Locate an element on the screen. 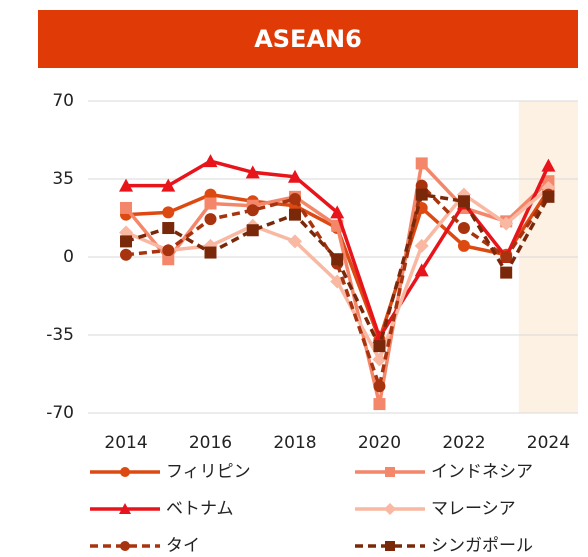 Image resolution: width=588 pixels, height=557 pixels. y-tick-label: -35 is located at coordinates (60, 335).